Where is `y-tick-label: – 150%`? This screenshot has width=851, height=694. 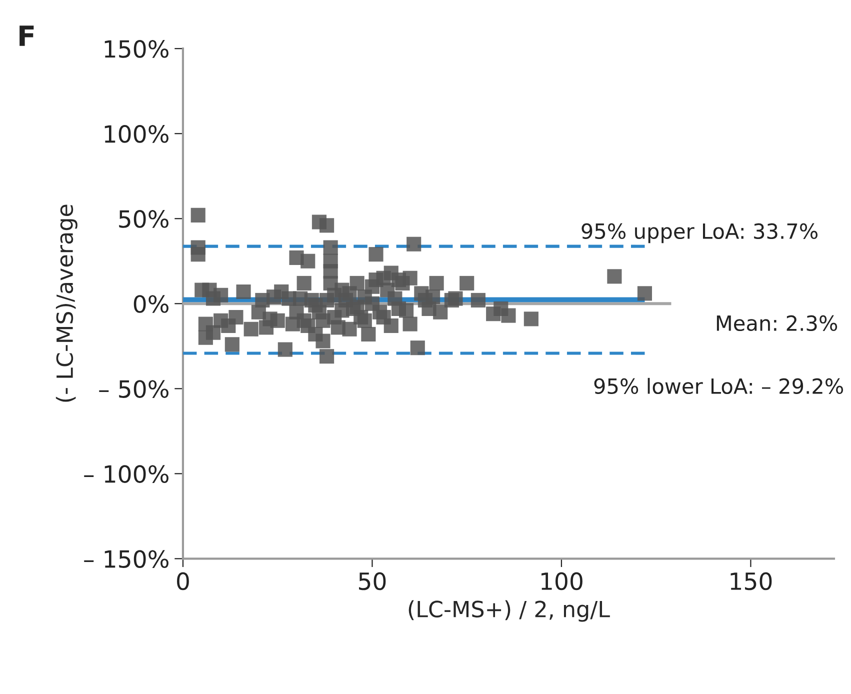 y-tick-label: – 150% is located at coordinates (126, 559).